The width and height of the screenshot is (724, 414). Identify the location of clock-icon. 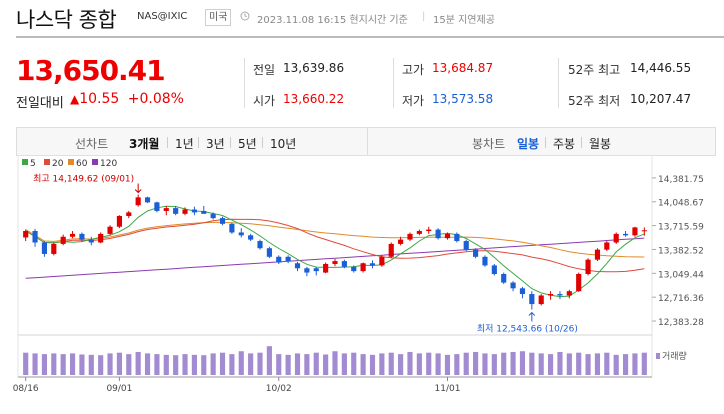
(245, 17).